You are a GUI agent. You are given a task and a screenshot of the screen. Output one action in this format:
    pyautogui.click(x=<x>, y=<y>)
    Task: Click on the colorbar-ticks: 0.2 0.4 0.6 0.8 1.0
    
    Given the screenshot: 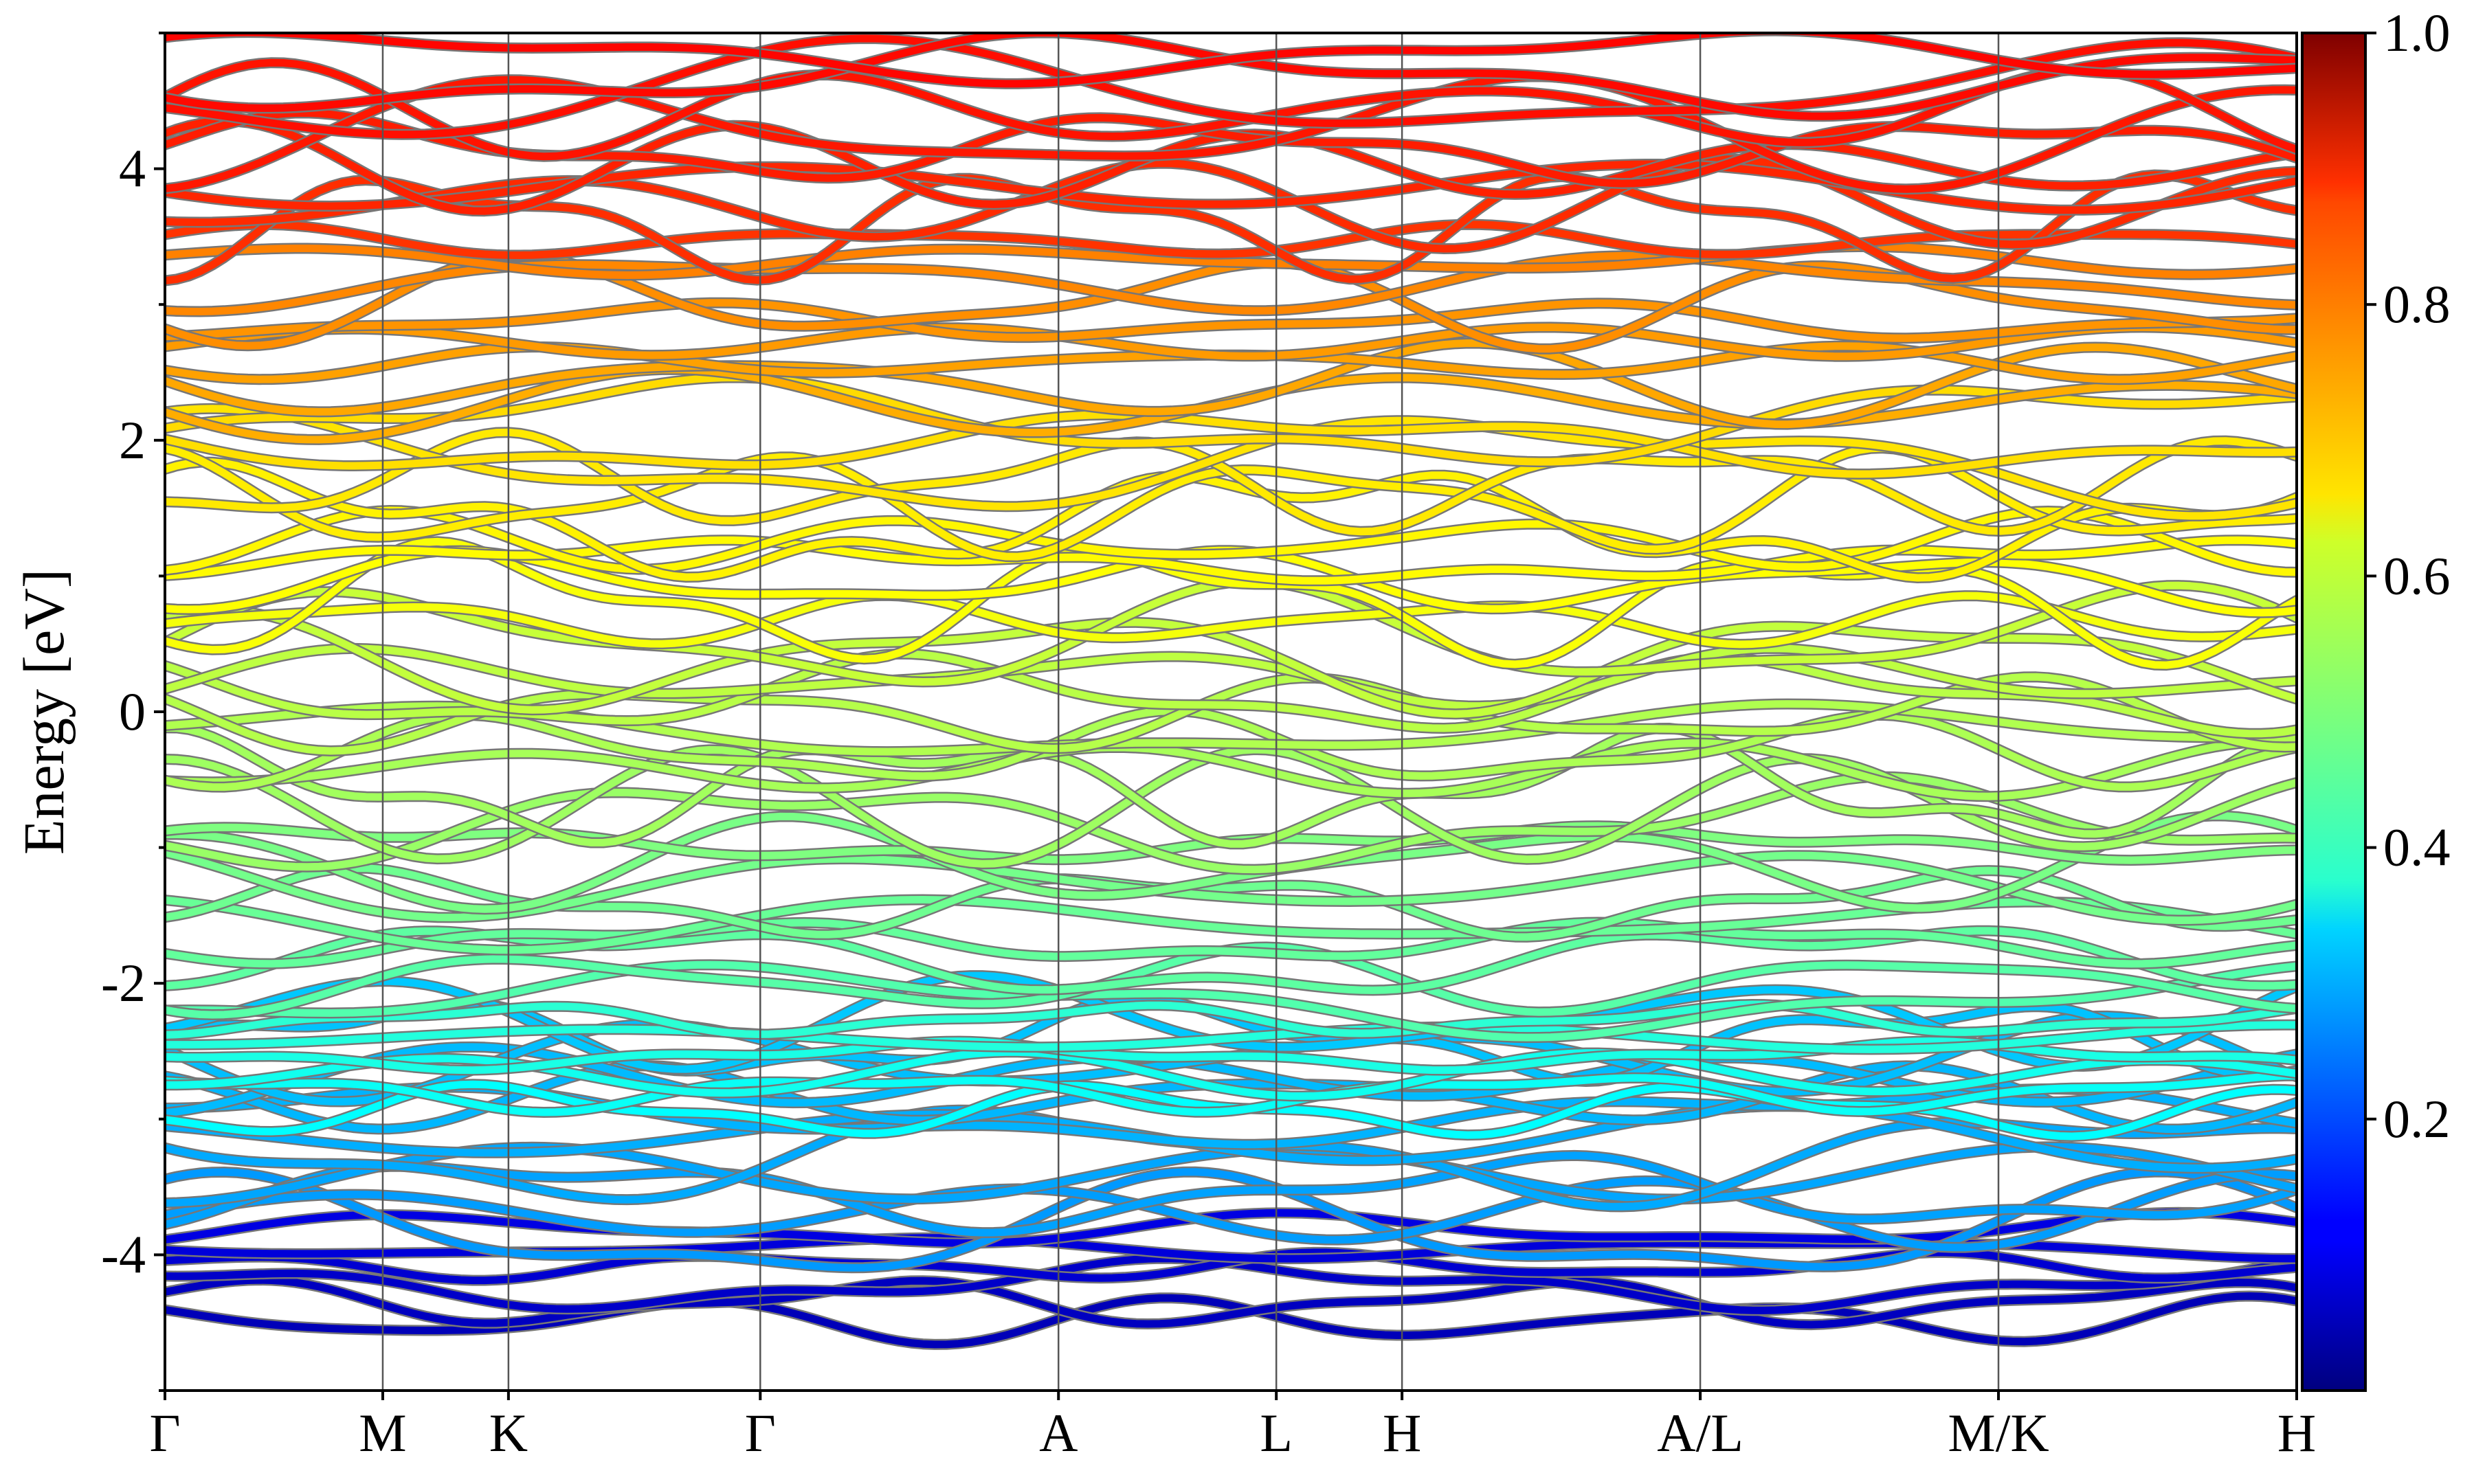 What is the action you would take?
    pyautogui.click(x=2408, y=576)
    